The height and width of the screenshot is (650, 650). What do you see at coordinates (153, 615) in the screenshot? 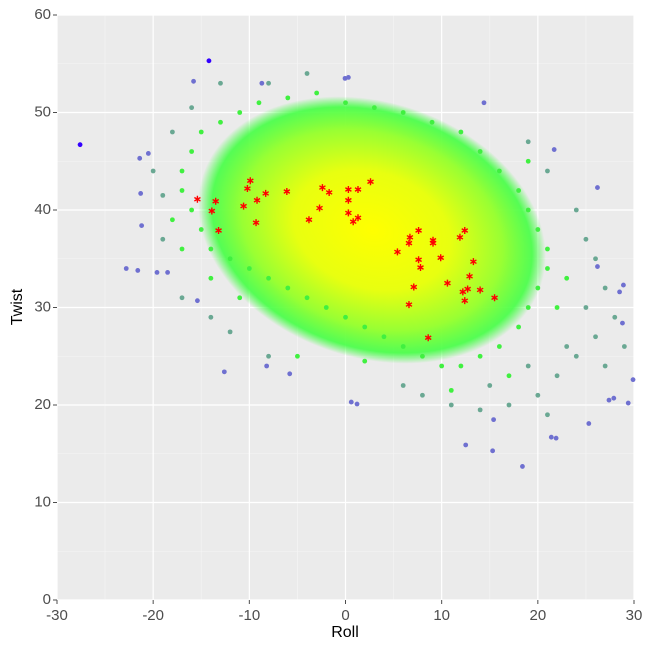
I see `x-tick-label: -20` at bounding box center [153, 615].